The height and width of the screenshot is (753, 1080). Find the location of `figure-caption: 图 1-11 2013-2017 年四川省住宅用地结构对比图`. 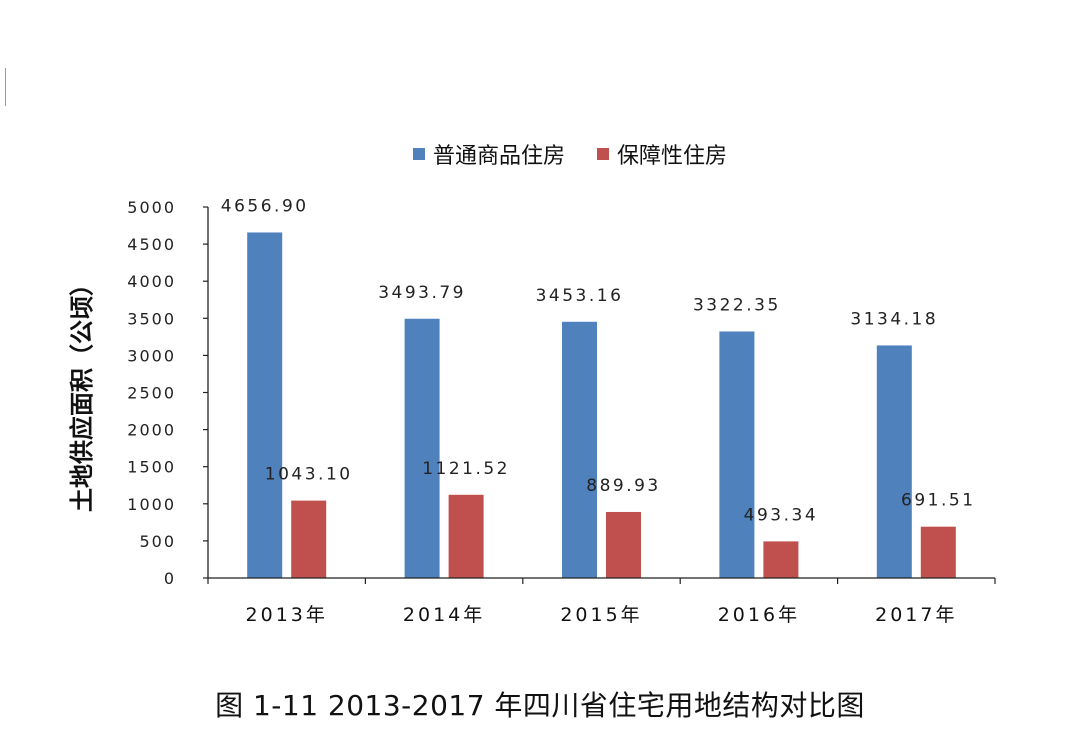

figure-caption: 图 1-11 2013-2017 年四川省住宅用地结构对比图 is located at coordinates (540, 705).